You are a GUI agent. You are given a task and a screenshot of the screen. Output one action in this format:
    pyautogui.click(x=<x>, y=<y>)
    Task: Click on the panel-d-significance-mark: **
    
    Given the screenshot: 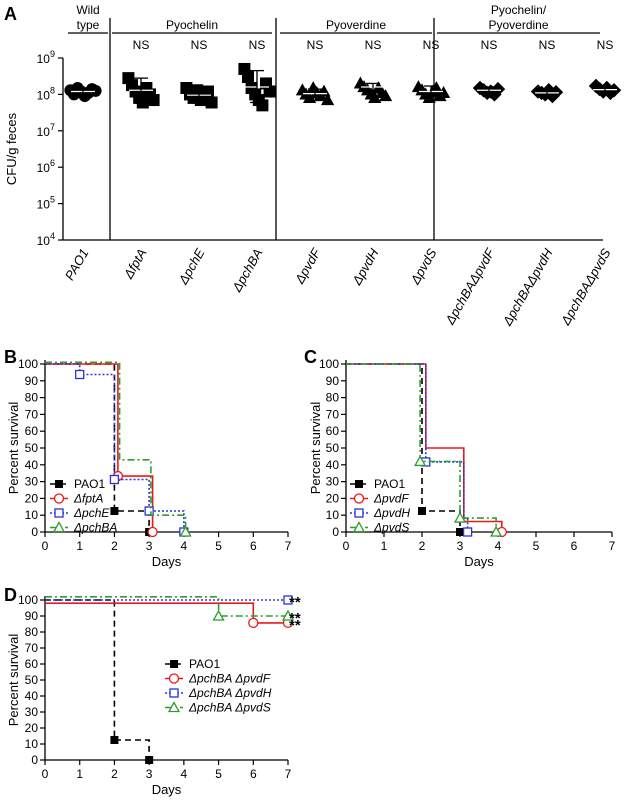 What is the action you would take?
    pyautogui.click(x=295, y=618)
    